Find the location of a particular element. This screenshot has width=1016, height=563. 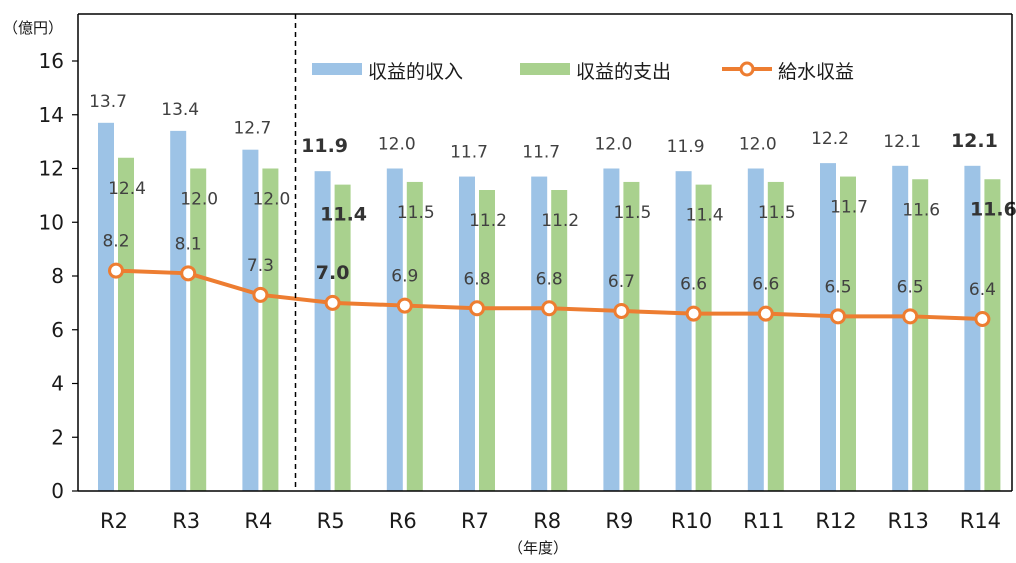

y-tick-label: 14 is located at coordinates (51, 115).